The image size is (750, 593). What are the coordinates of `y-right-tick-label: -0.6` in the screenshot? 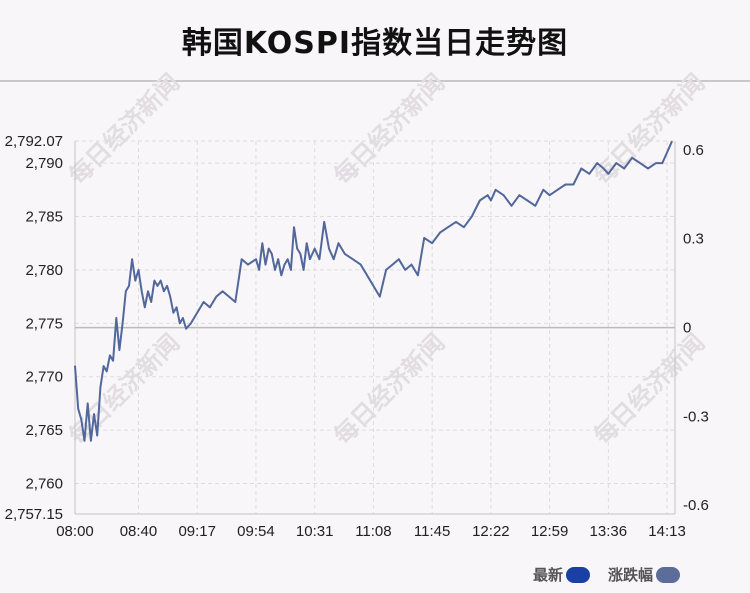 It's located at (696, 505).